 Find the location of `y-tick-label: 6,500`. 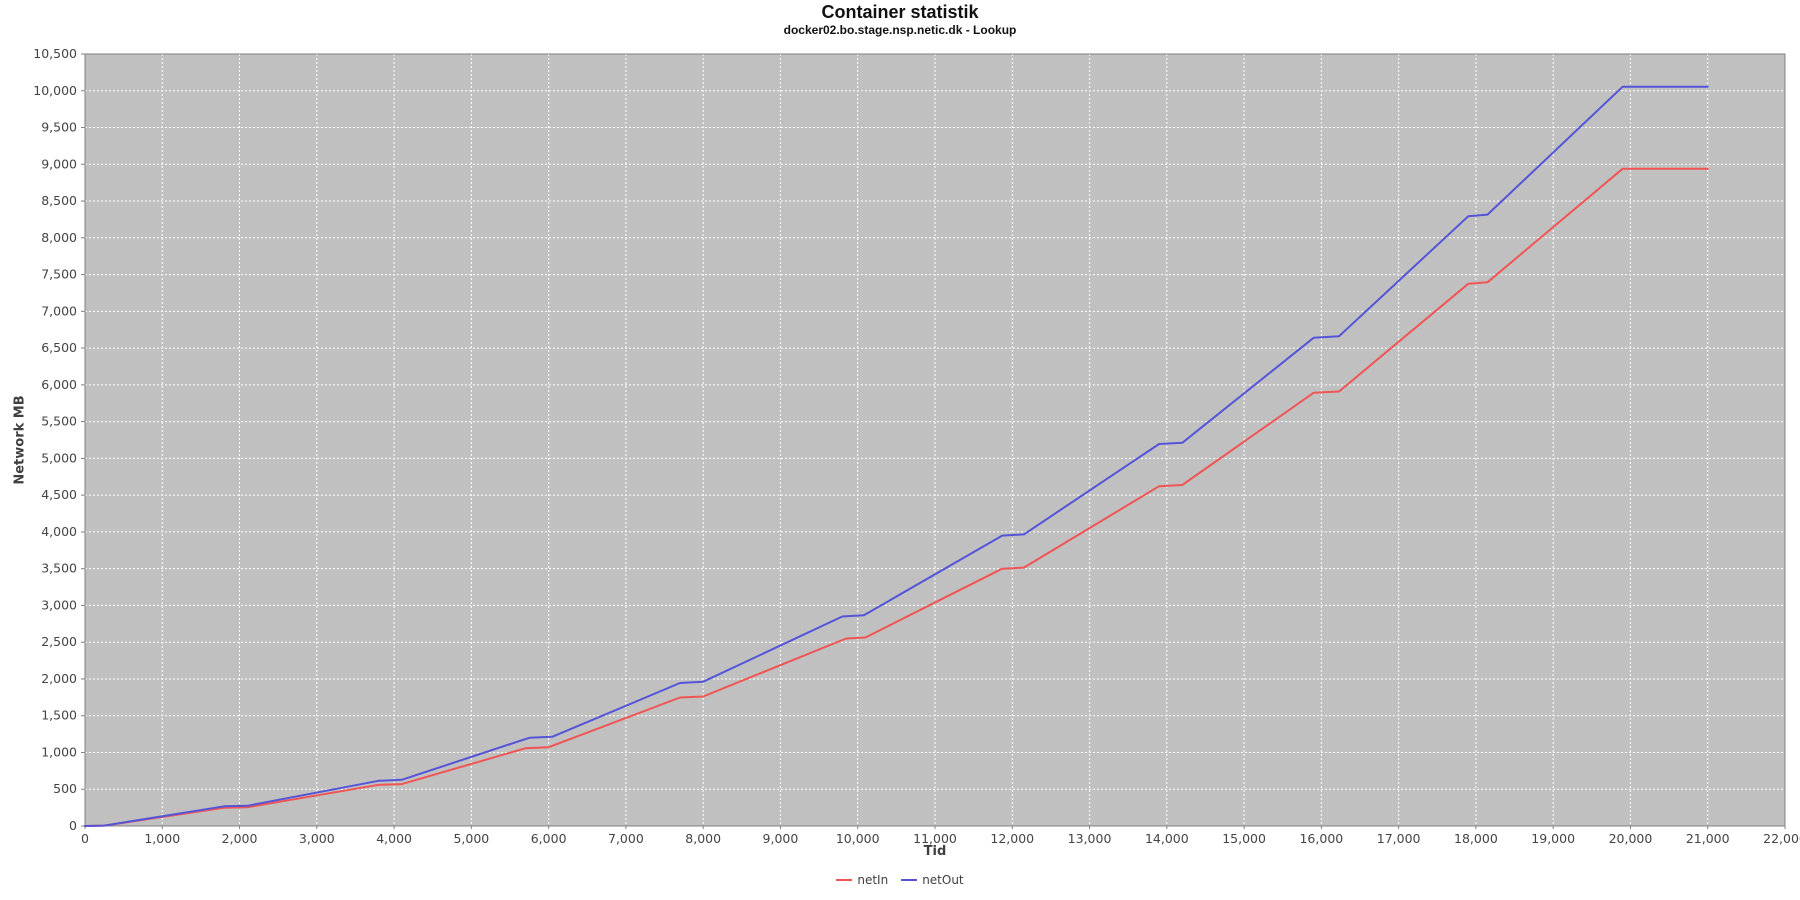

y-tick-label: 6,500 is located at coordinates (59, 347).